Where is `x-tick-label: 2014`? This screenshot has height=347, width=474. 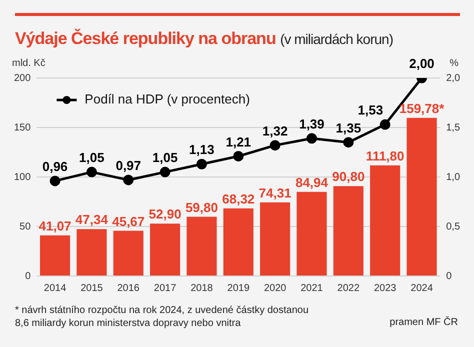
x-tick-label: 2014 is located at coordinates (55, 288).